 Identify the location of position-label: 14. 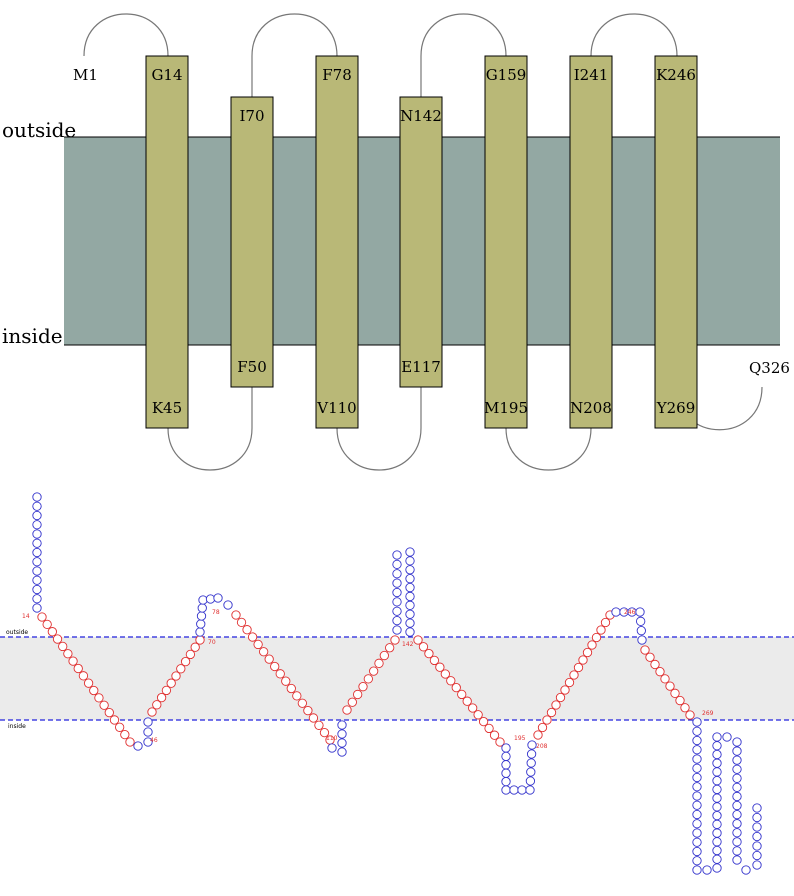
(26, 616).